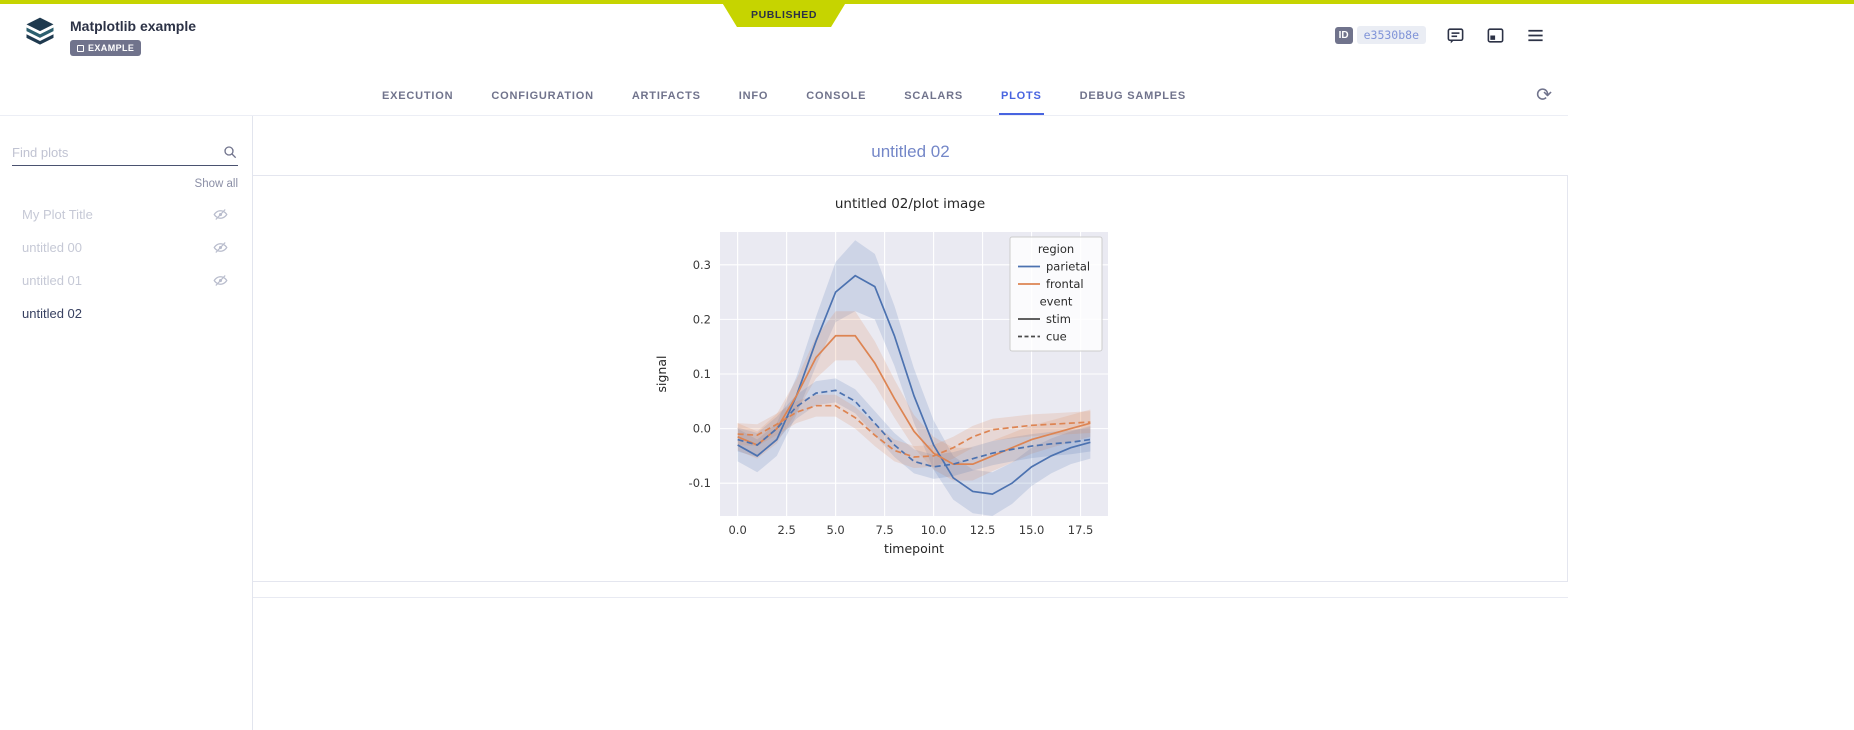 The height and width of the screenshot is (730, 1854). What do you see at coordinates (784, 15) in the screenshot?
I see `published-status-badge: PUBLISHED` at bounding box center [784, 15].